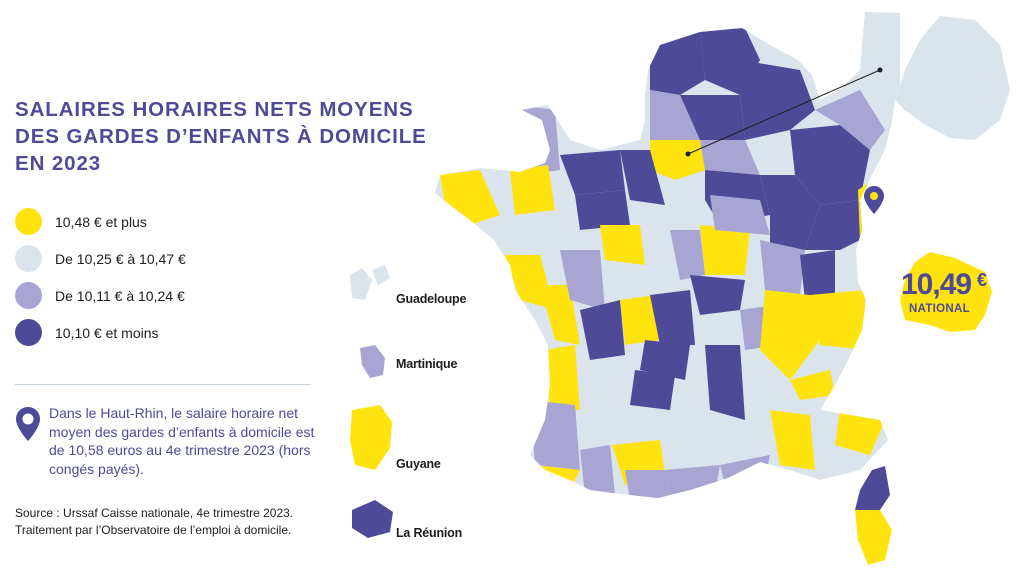  I want to click on martinique-shape, so click(372, 361).